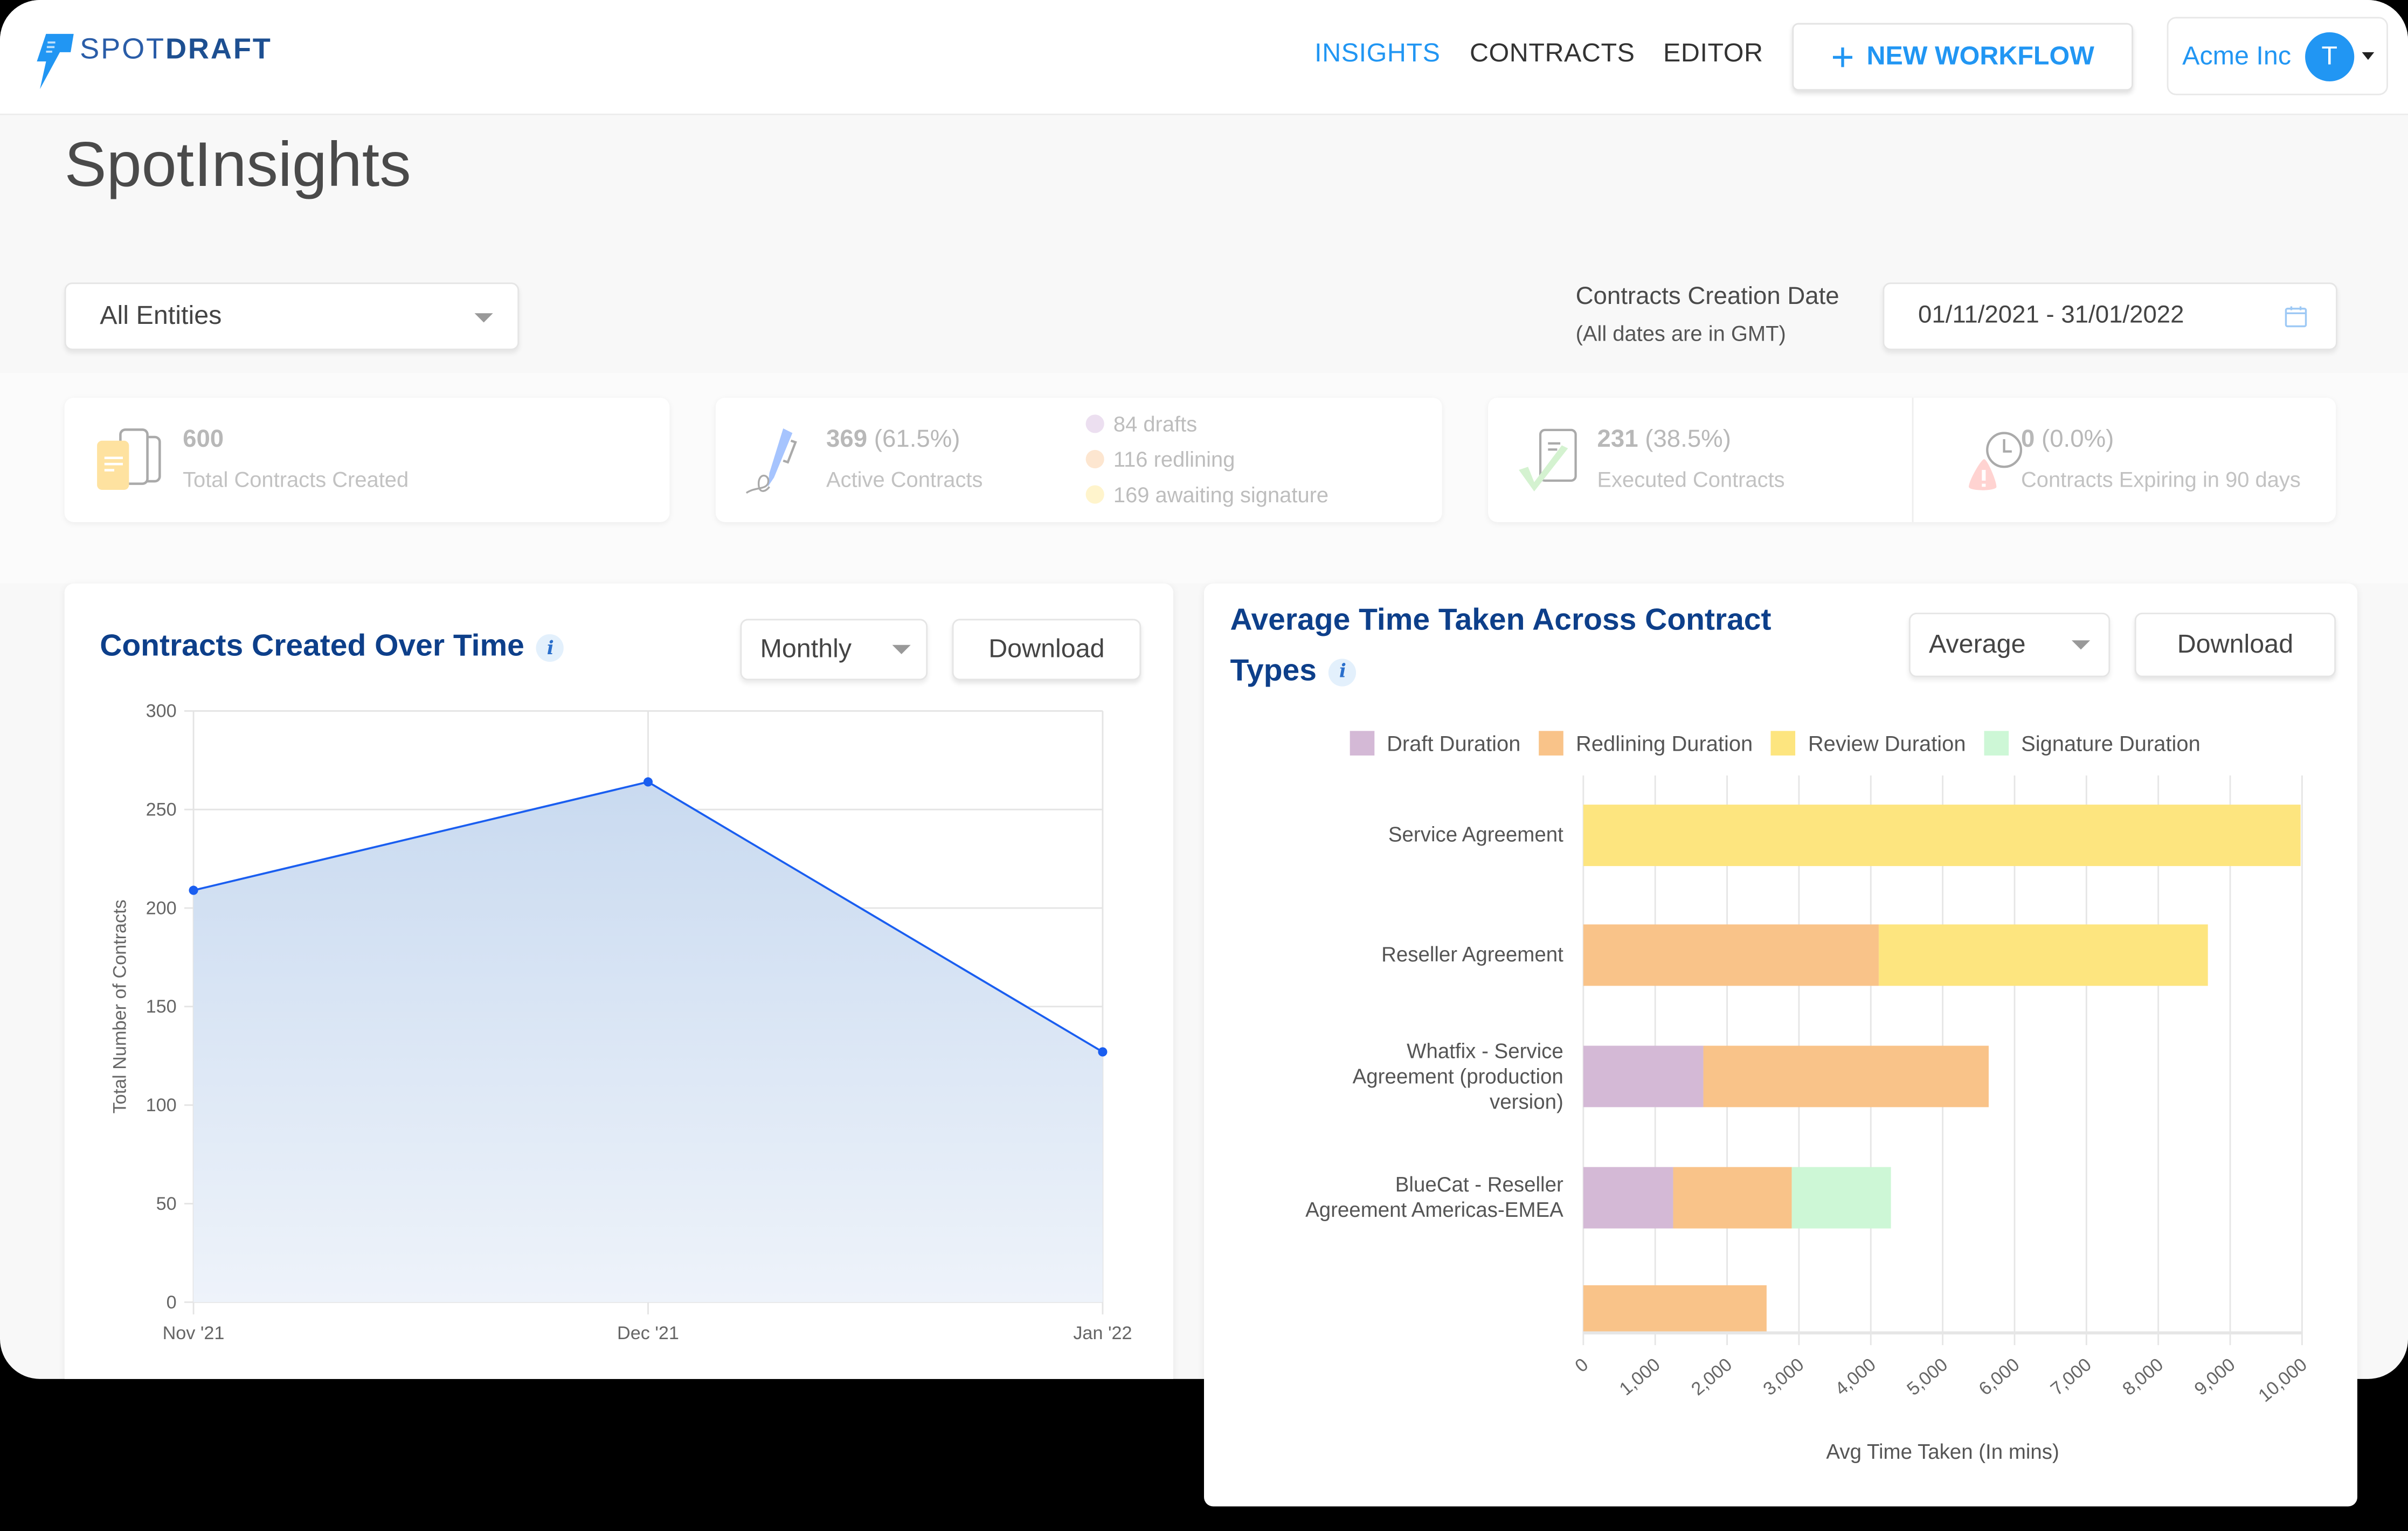 The height and width of the screenshot is (1531, 2408). Describe the element at coordinates (1640, 1377) in the screenshot. I see `x-tick-label: 1,000` at that location.